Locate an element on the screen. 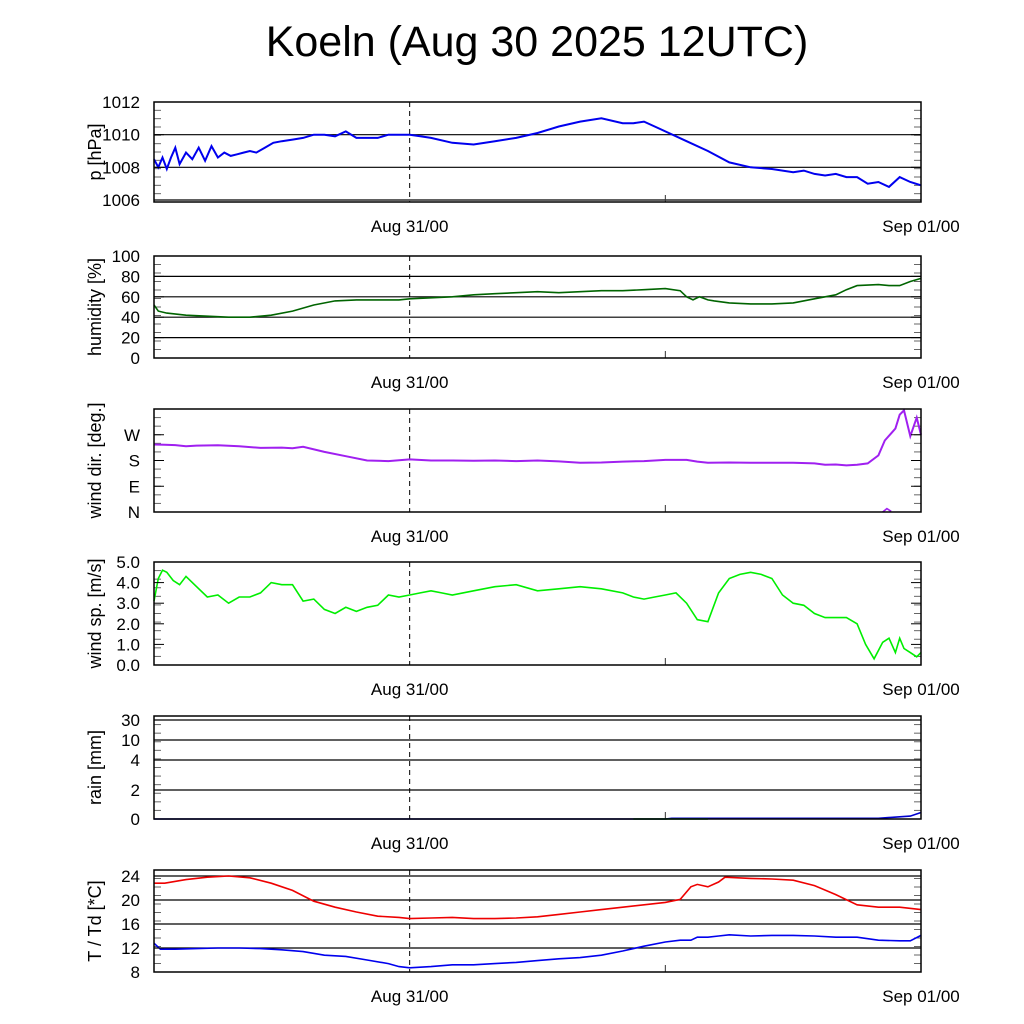 This screenshot has height=1024, width=1024. y-tick-label: 4 is located at coordinates (135, 760).